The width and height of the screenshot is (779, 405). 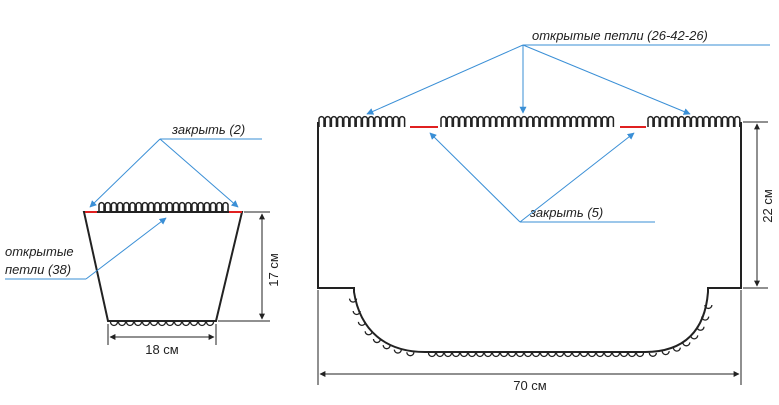 What do you see at coordinates (620, 35) in the screenshot?
I see `label-open-loops-big: открытые петли (26-42-26)` at bounding box center [620, 35].